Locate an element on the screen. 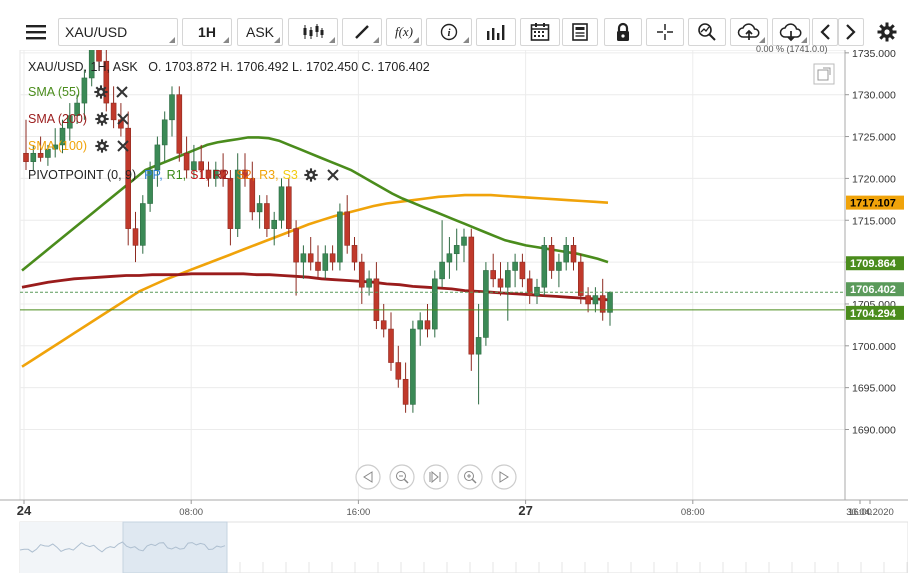 The height and width of the screenshot is (573, 908). chart-type-button is located at coordinates (313, 32).